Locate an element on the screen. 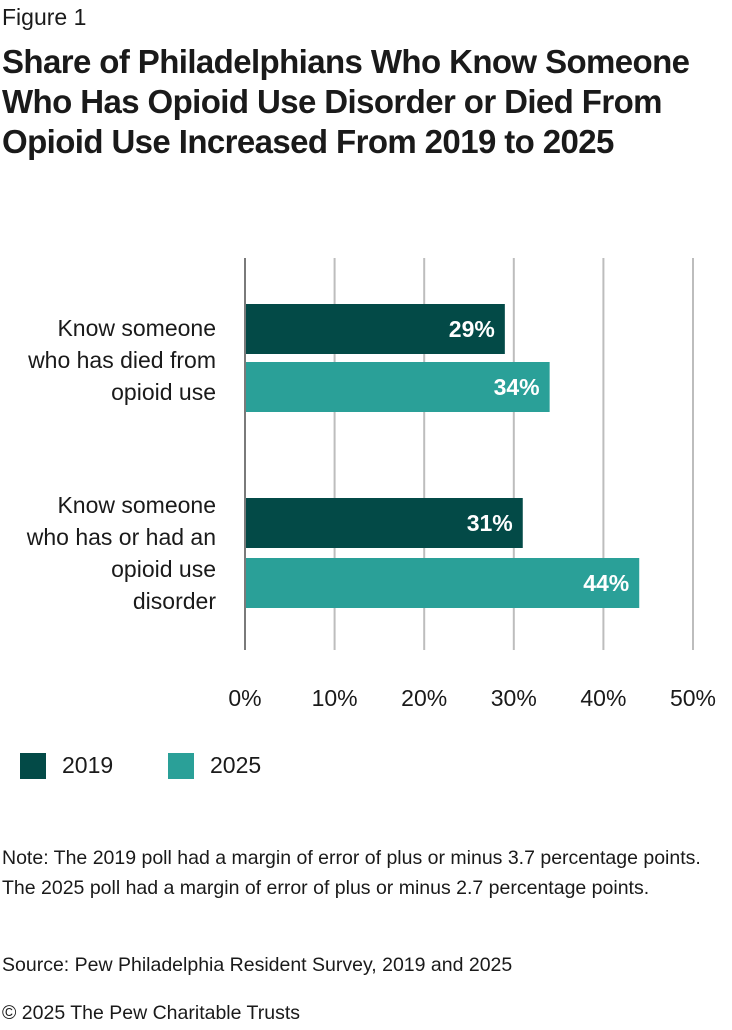 The width and height of the screenshot is (732, 1030). category-label-line: disorder is located at coordinates (174, 601).